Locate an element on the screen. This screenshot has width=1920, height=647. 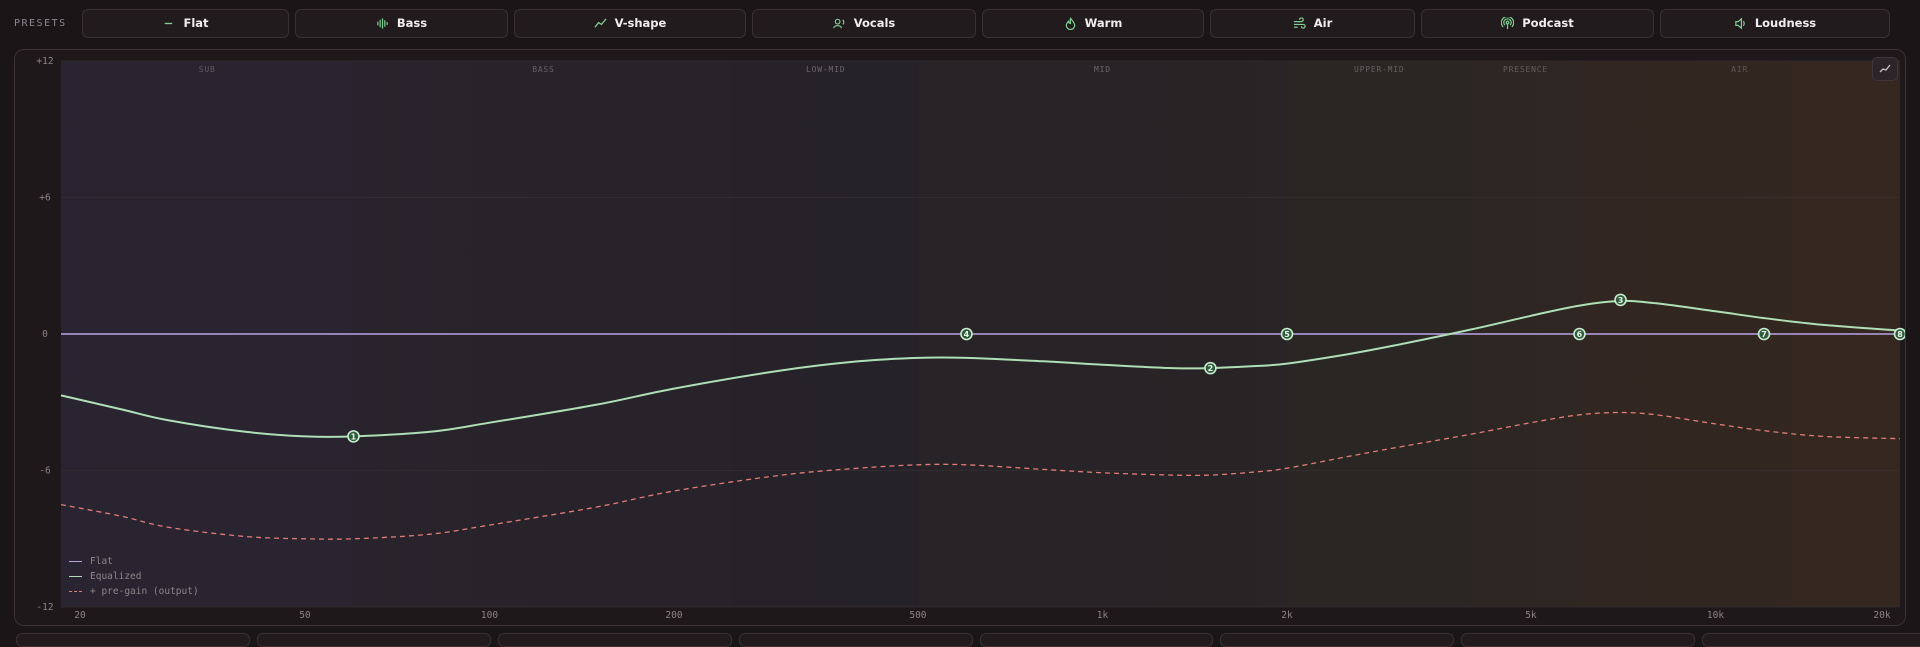
preset-button-warm: Warm is located at coordinates (1093, 23).